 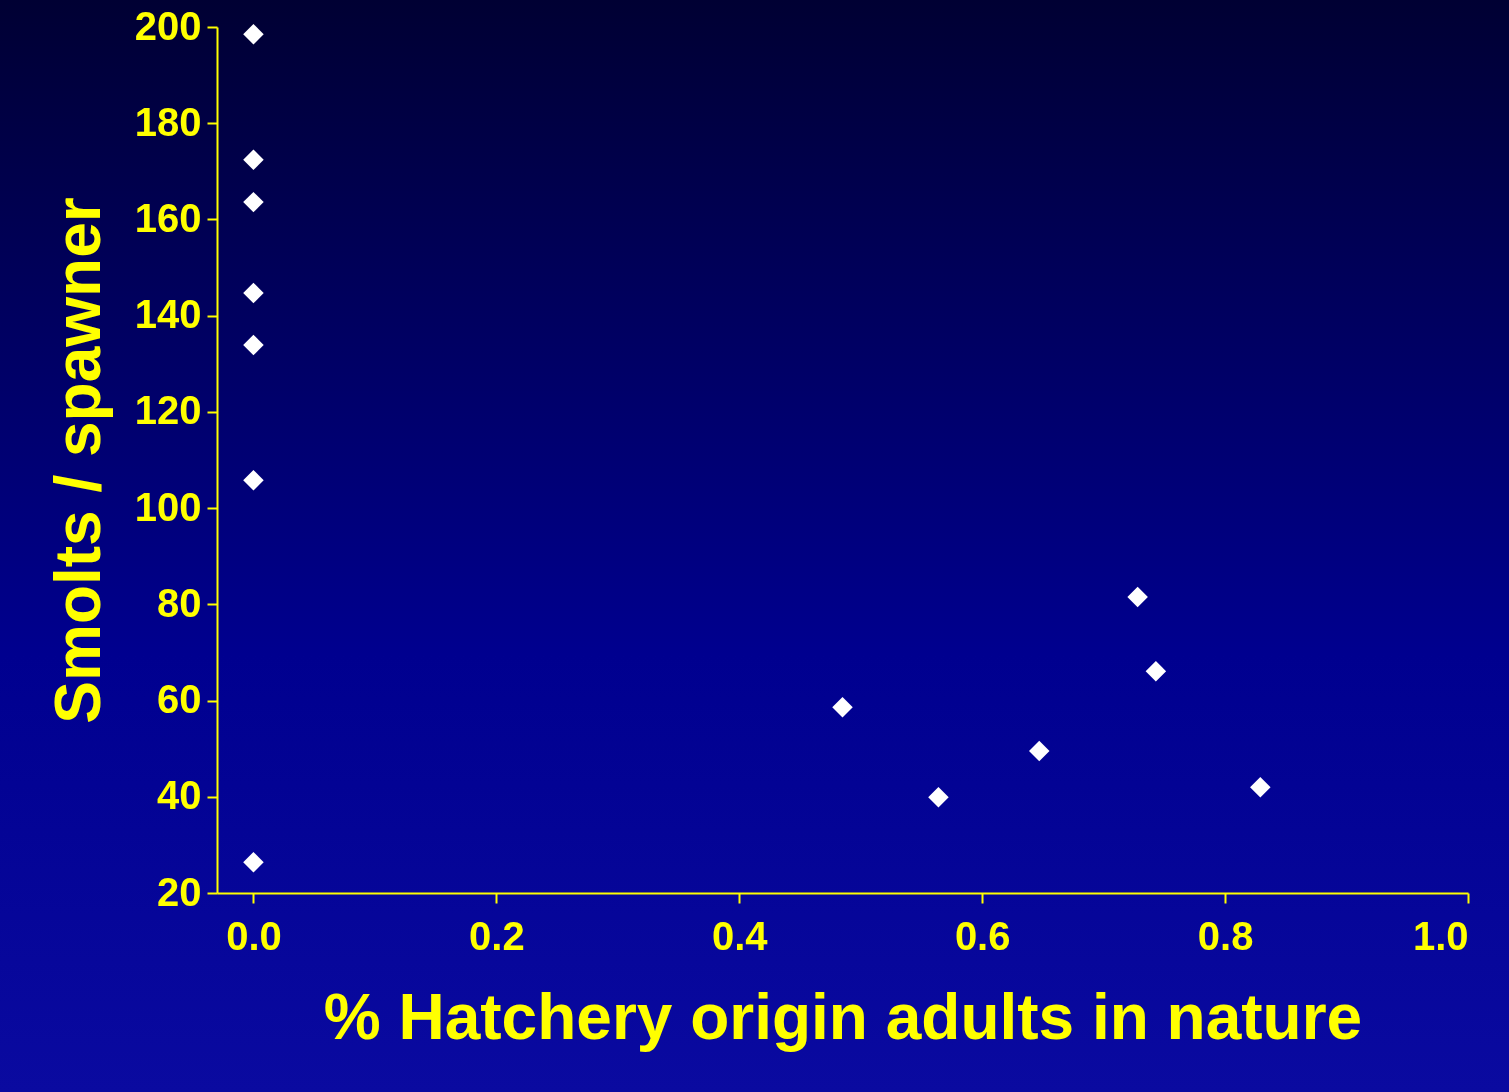 What do you see at coordinates (168, 506) in the screenshot?
I see `y-tick-label: 100` at bounding box center [168, 506].